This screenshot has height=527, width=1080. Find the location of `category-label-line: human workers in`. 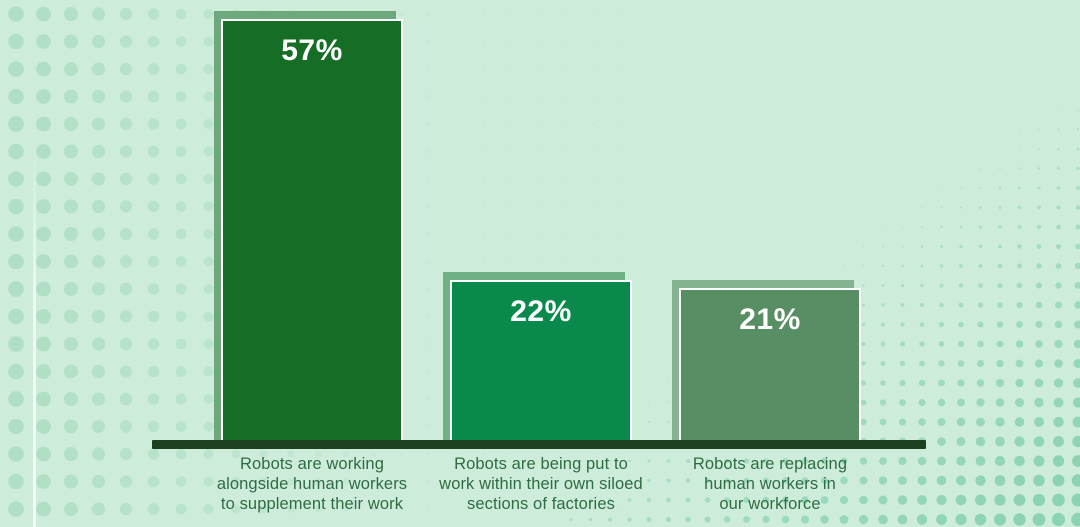

category-label-line: human workers in is located at coordinates (770, 484).